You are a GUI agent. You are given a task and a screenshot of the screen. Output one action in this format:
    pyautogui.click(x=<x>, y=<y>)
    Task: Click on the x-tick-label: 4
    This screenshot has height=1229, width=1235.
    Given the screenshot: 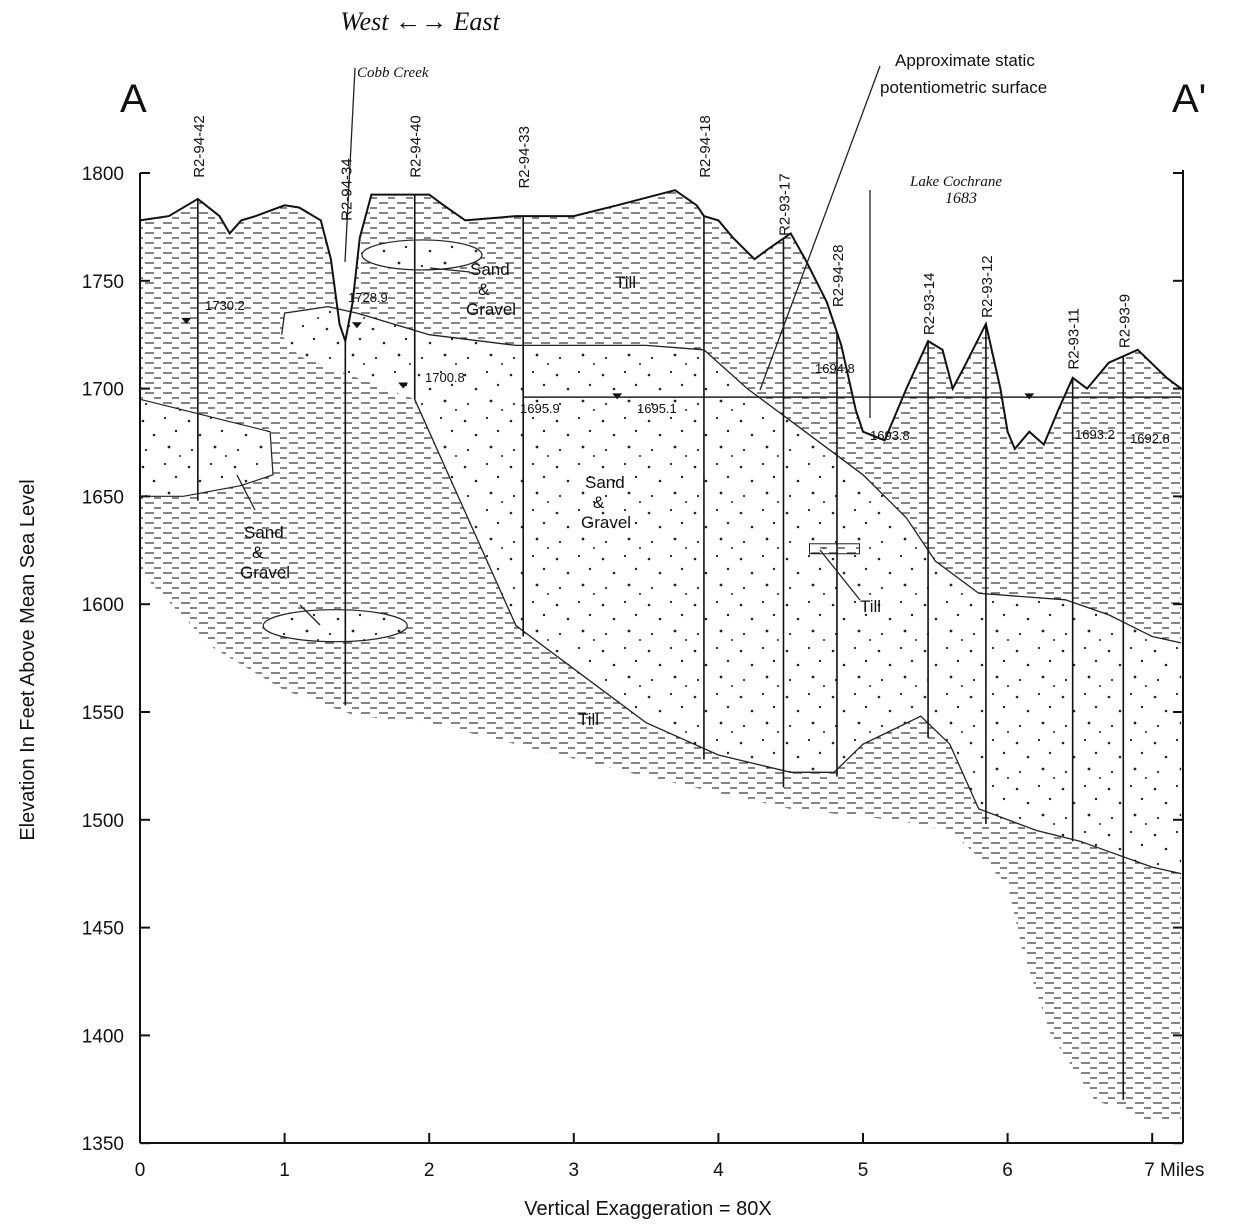 What is the action you would take?
    pyautogui.click(x=718, y=1170)
    